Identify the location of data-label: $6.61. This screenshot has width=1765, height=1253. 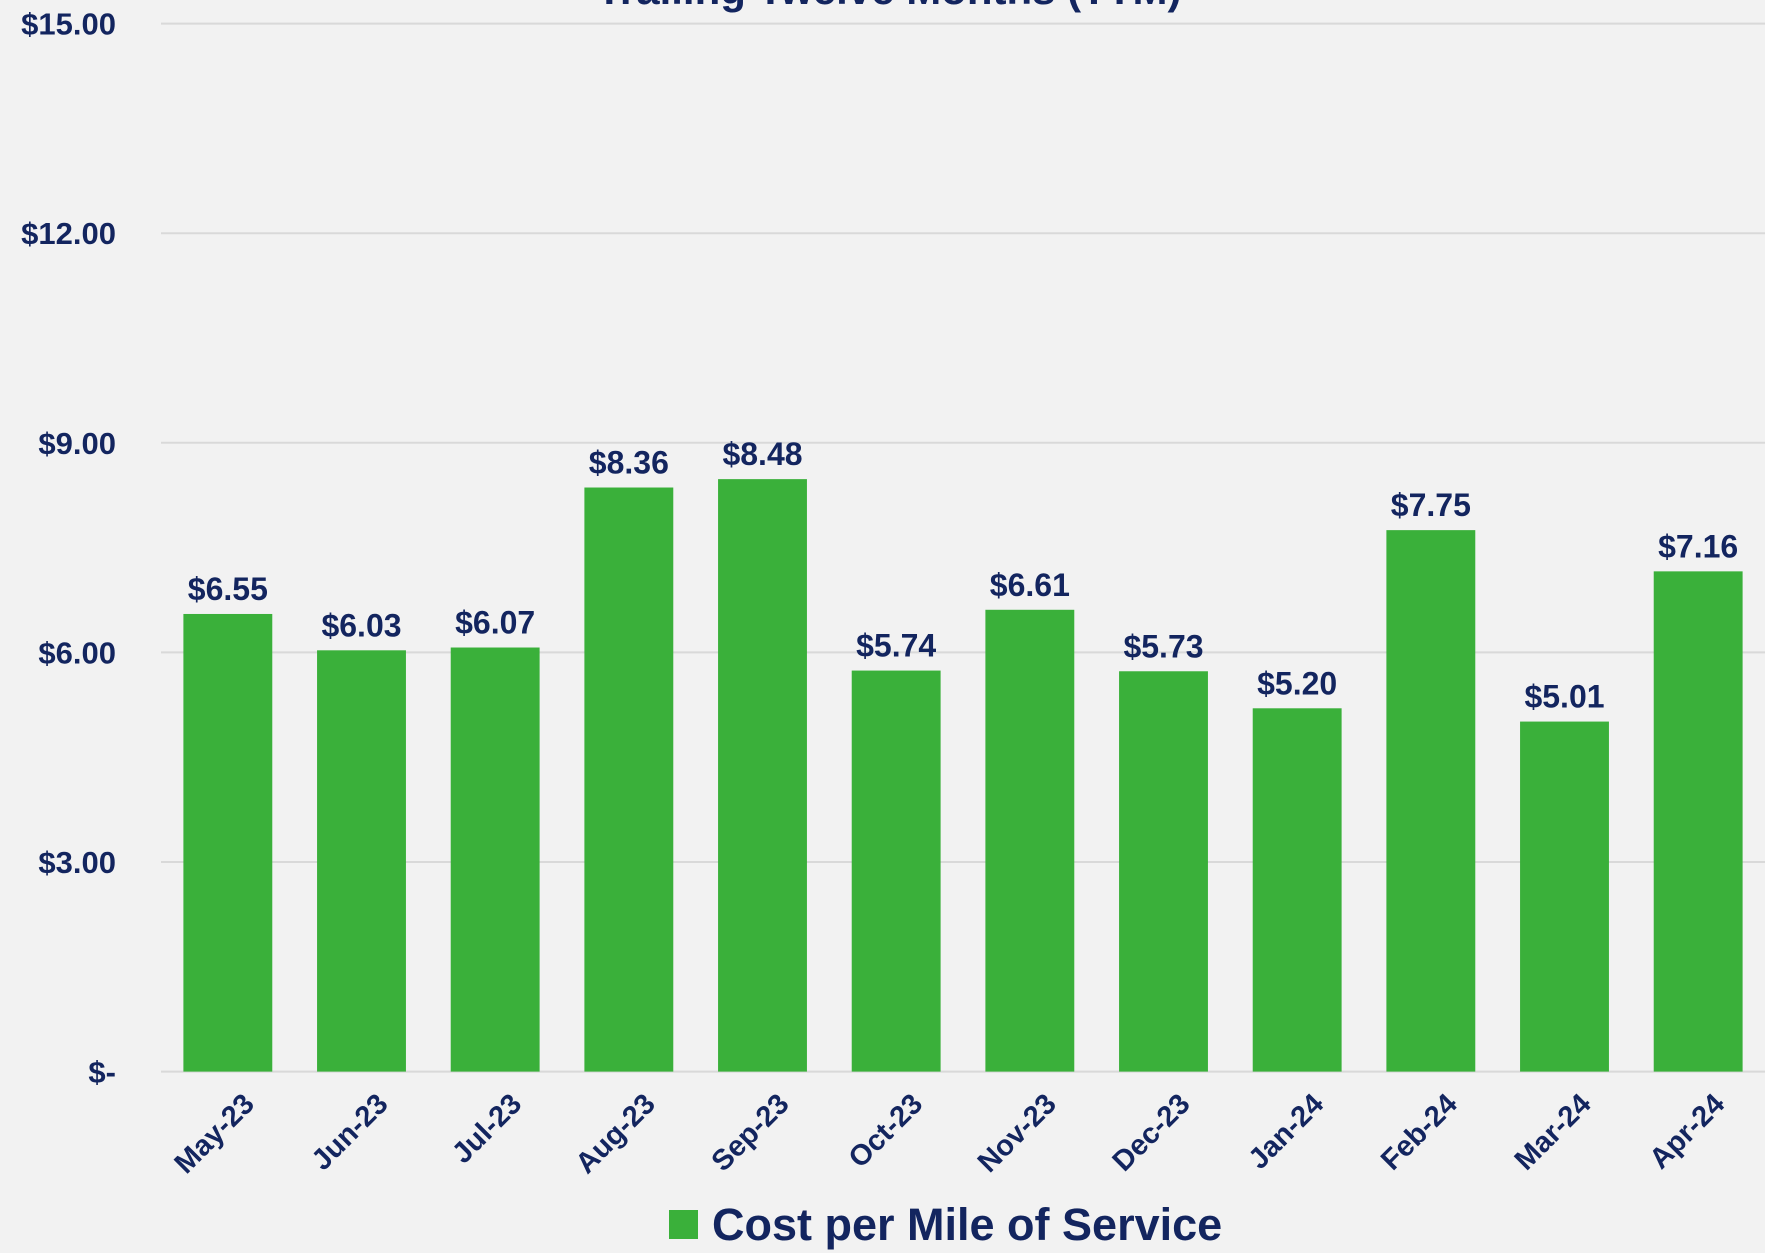
(1030, 585).